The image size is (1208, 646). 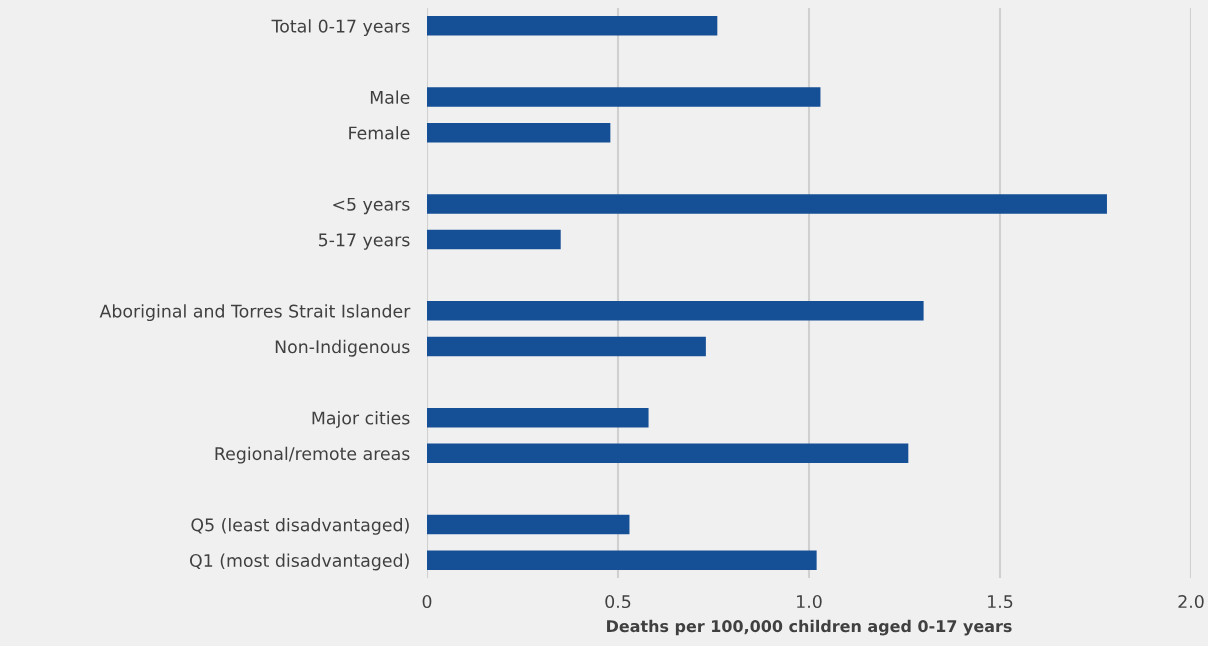 What do you see at coordinates (1000, 602) in the screenshot?
I see `x-tick-label: 1.5` at bounding box center [1000, 602].